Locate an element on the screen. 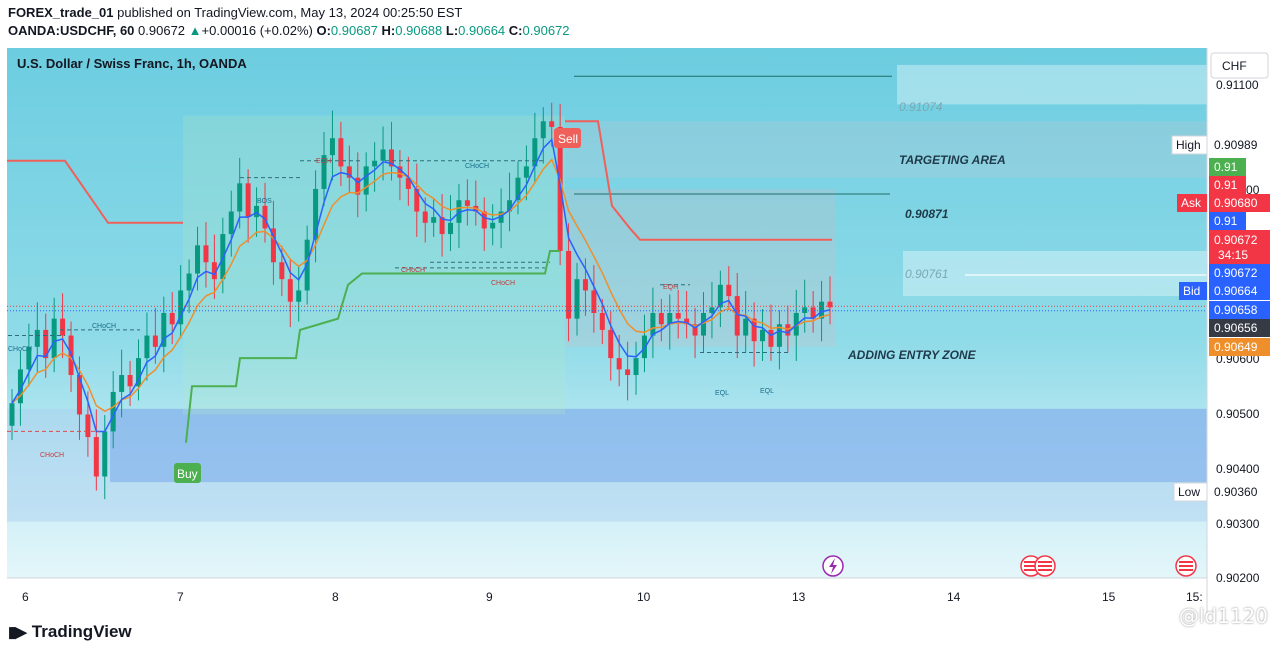 The width and height of the screenshot is (1280, 651). open-label: O: is located at coordinates (323, 30).